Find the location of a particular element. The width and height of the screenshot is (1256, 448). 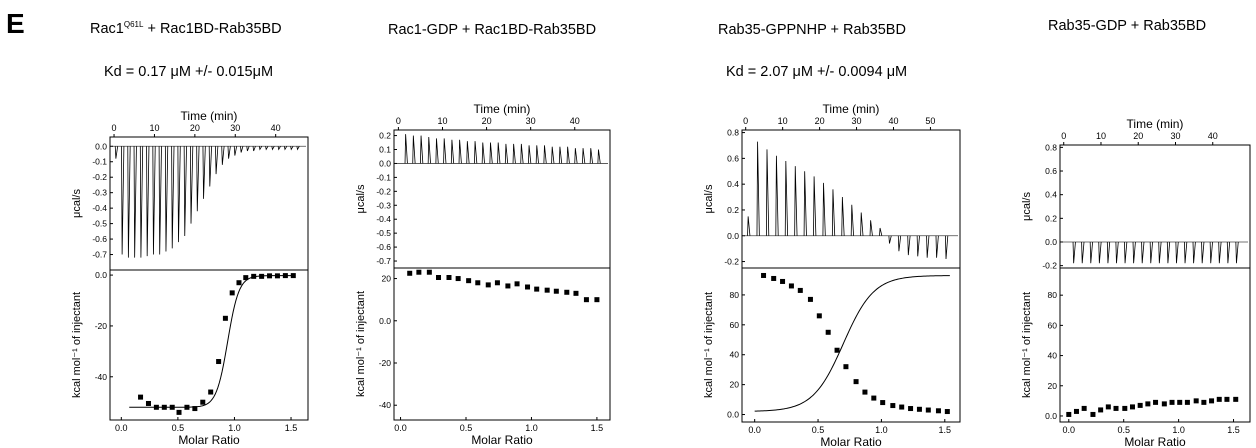

panel2-ucal-tick-label: -0.5 is located at coordinates (383, 233).